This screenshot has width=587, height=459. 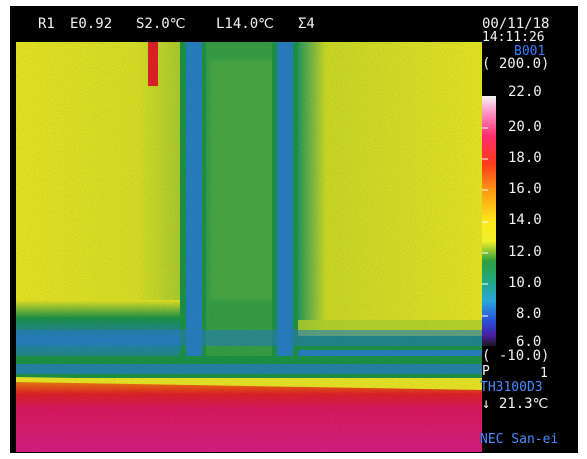 What do you see at coordinates (525, 220) in the screenshot?
I see `scale-label-14: 14.0` at bounding box center [525, 220].